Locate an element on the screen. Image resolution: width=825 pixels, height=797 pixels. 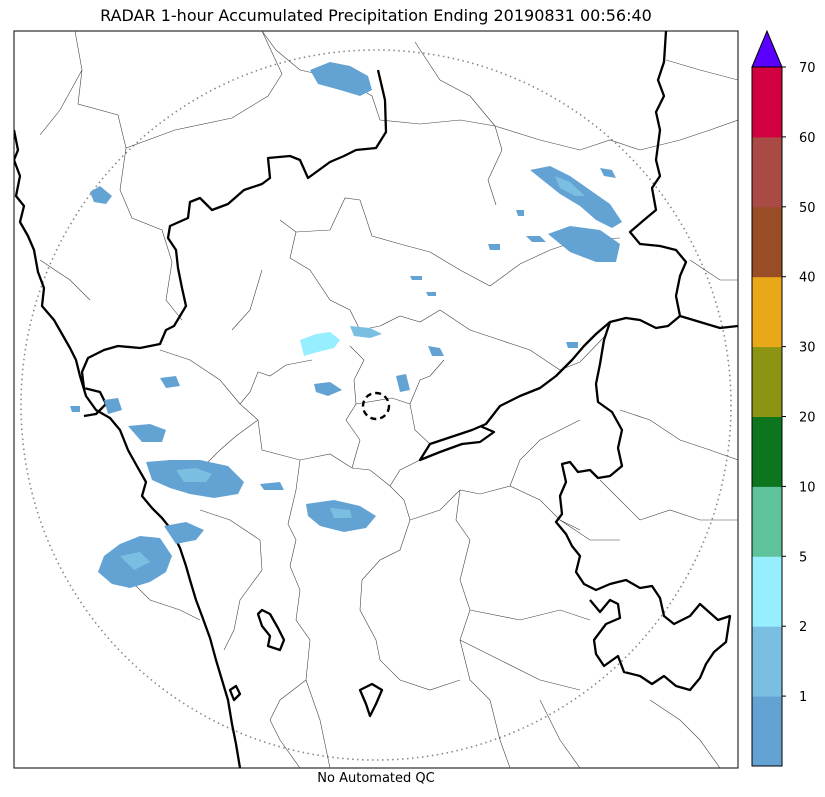
radar-site-marker is located at coordinates (376, 406).